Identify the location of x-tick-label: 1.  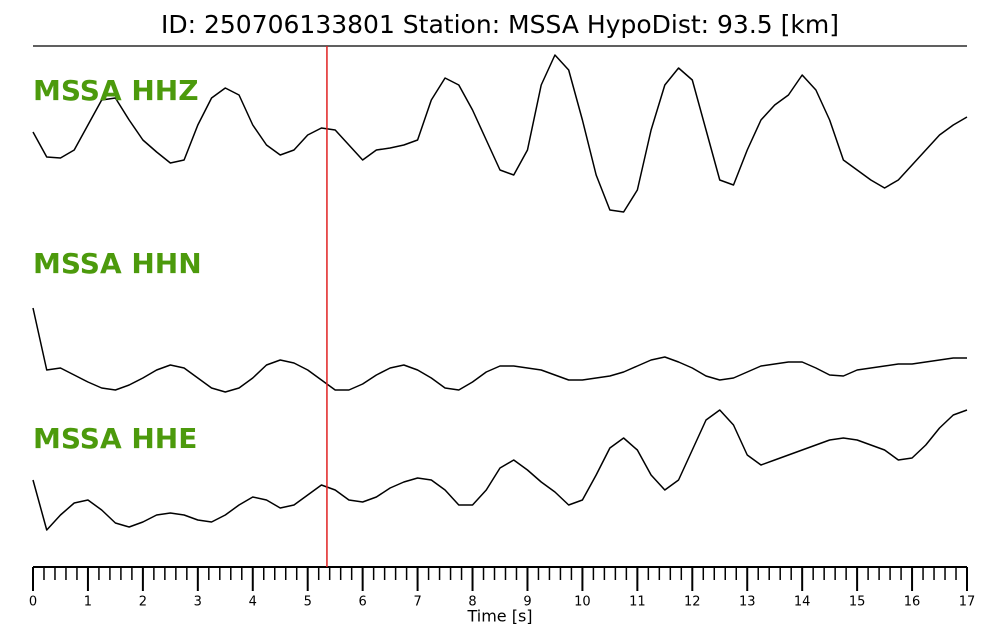
(88, 602).